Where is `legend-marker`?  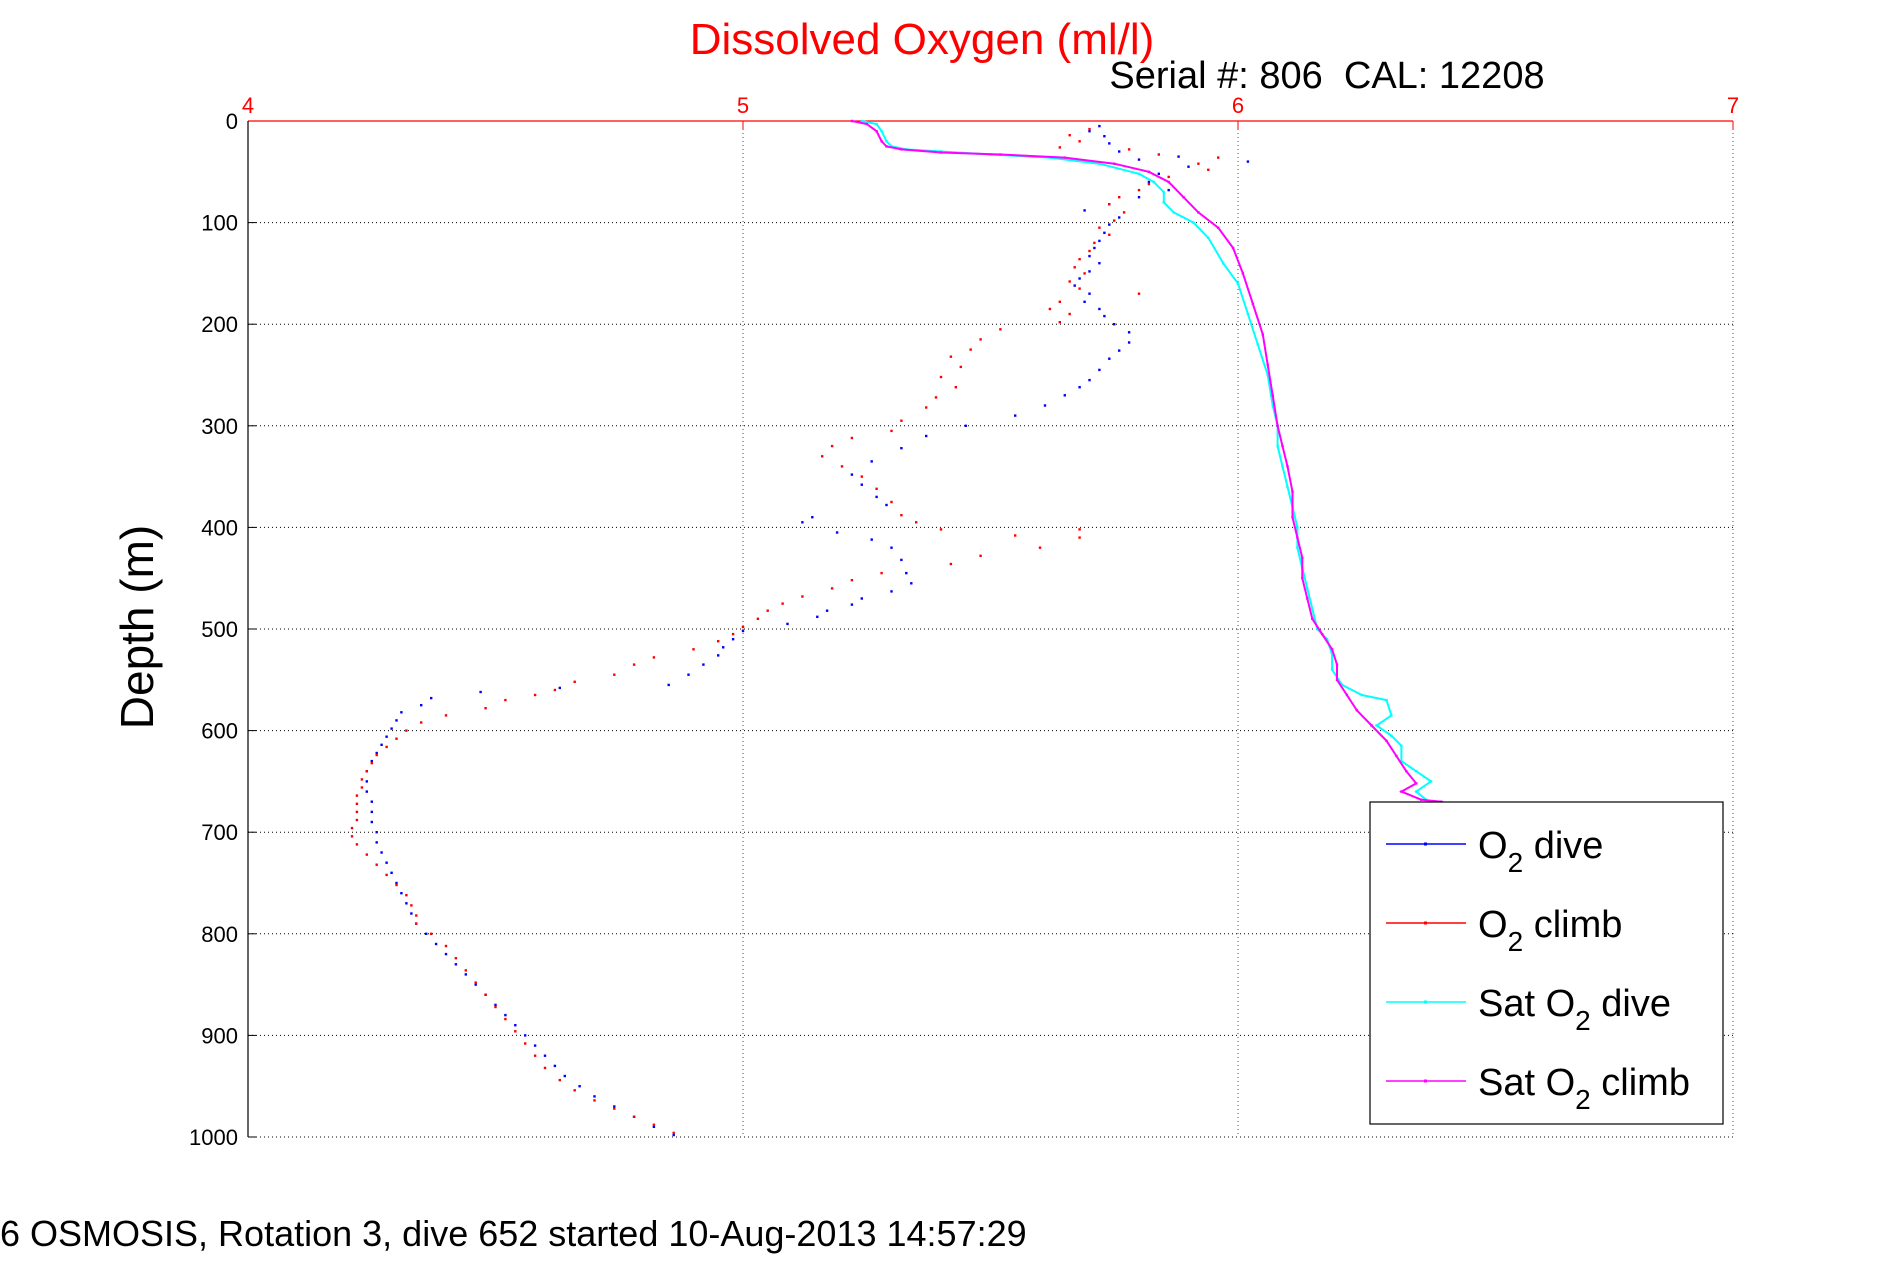 legend-marker is located at coordinates (1425, 1002).